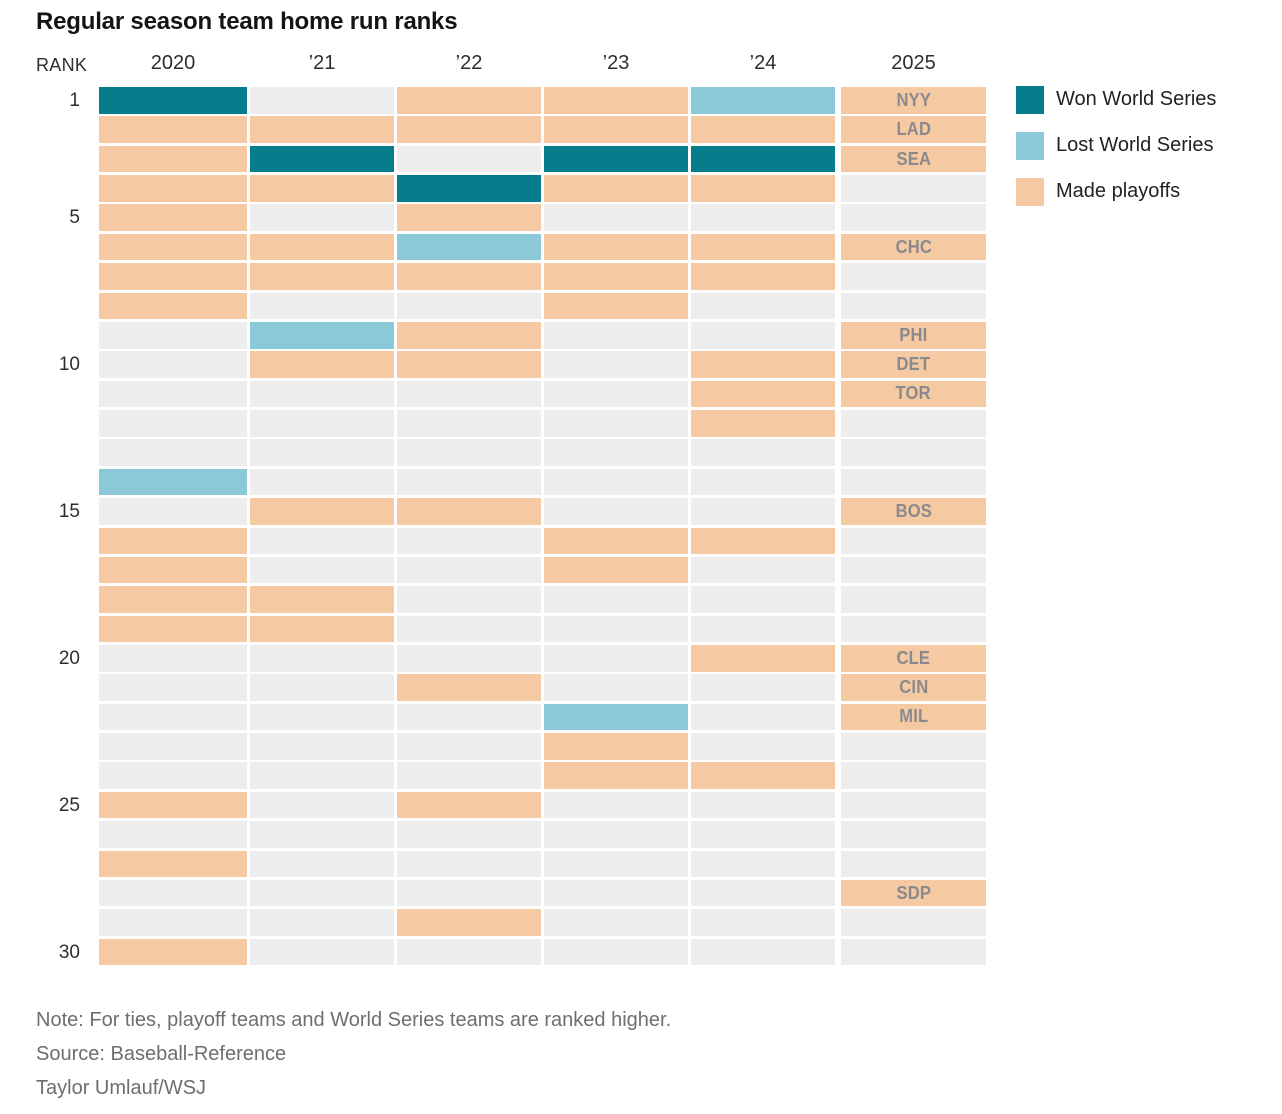 The height and width of the screenshot is (1114, 1282). What do you see at coordinates (173, 276) in the screenshot?
I see `grid-cell-rank7-2020` at bounding box center [173, 276].